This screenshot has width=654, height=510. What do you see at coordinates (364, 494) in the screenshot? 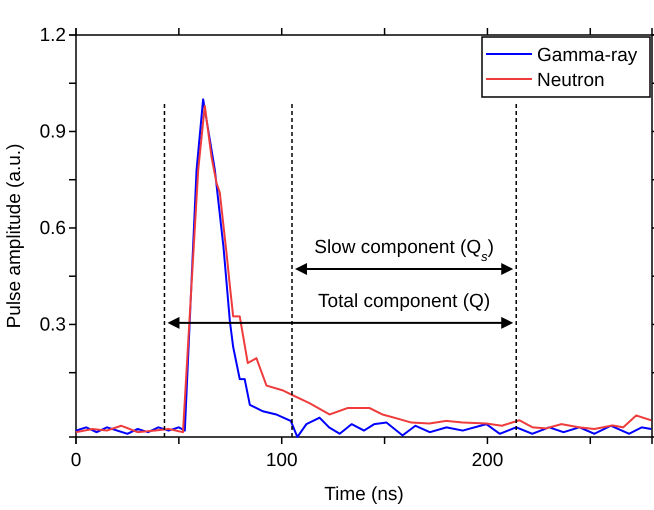
I see `x-axis-title: Time (ns)` at bounding box center [364, 494].